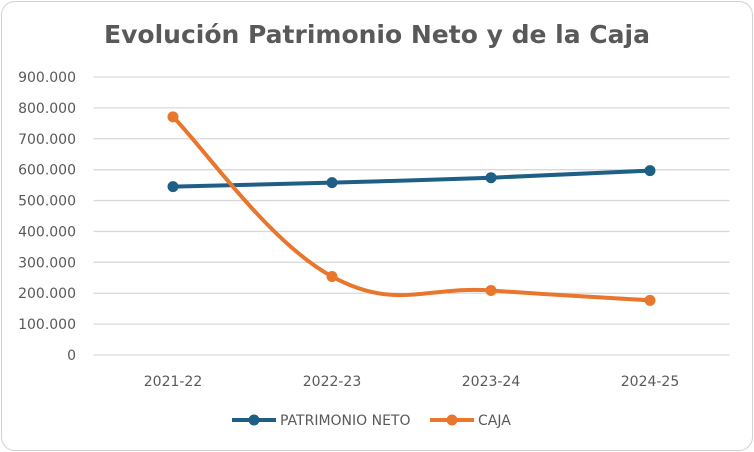 The width and height of the screenshot is (754, 452). What do you see at coordinates (71, 356) in the screenshot?
I see `y-tick-label: 0` at bounding box center [71, 356].